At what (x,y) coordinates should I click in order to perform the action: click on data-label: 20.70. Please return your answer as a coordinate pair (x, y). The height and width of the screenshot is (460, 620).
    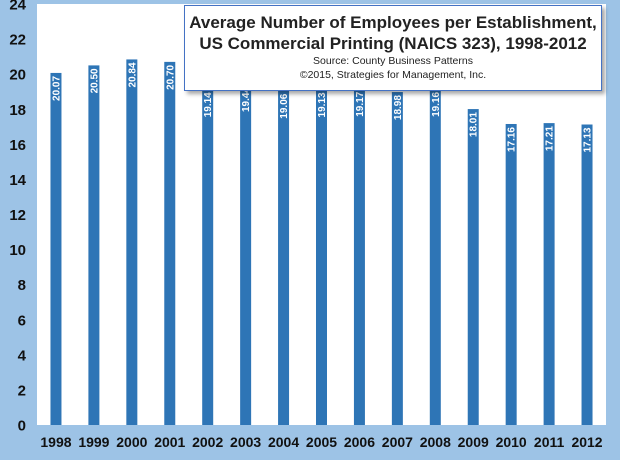
    Looking at the image, I should click on (170, 76).